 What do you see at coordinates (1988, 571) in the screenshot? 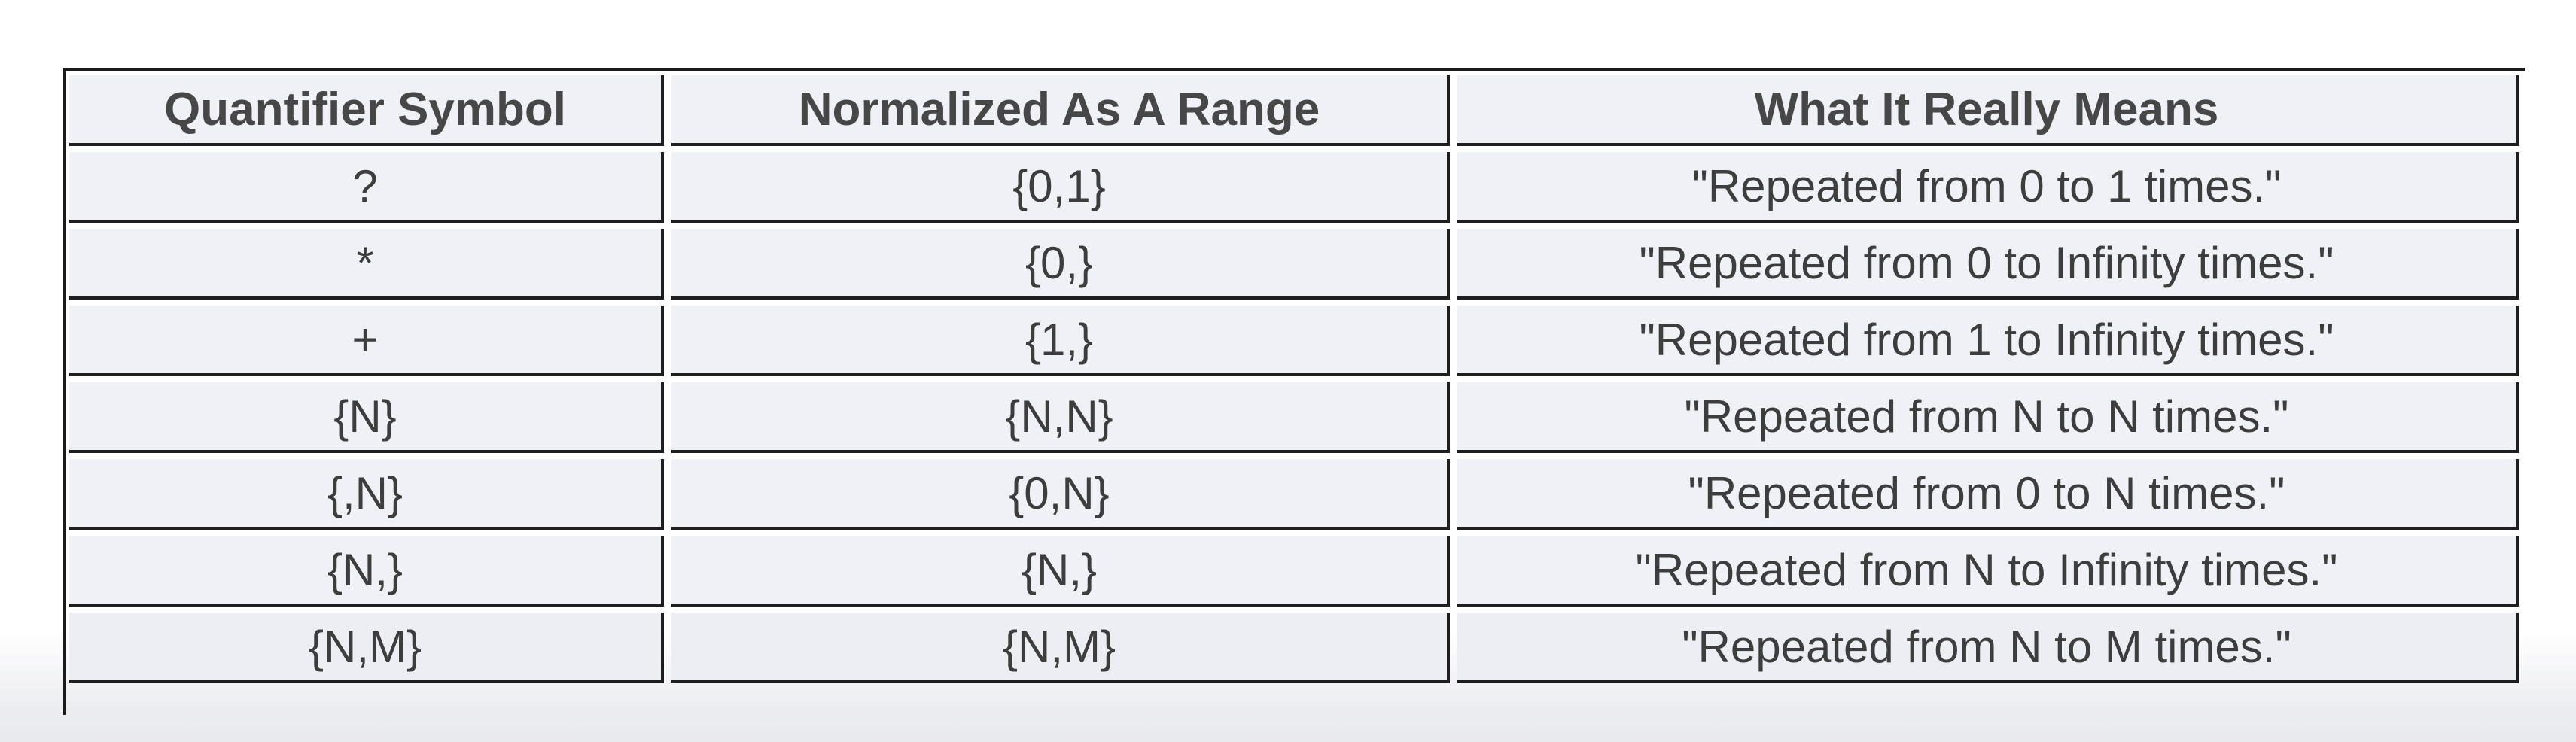
I see `cell-meaning: "Repeated from N to Infinity times."` at bounding box center [1988, 571].